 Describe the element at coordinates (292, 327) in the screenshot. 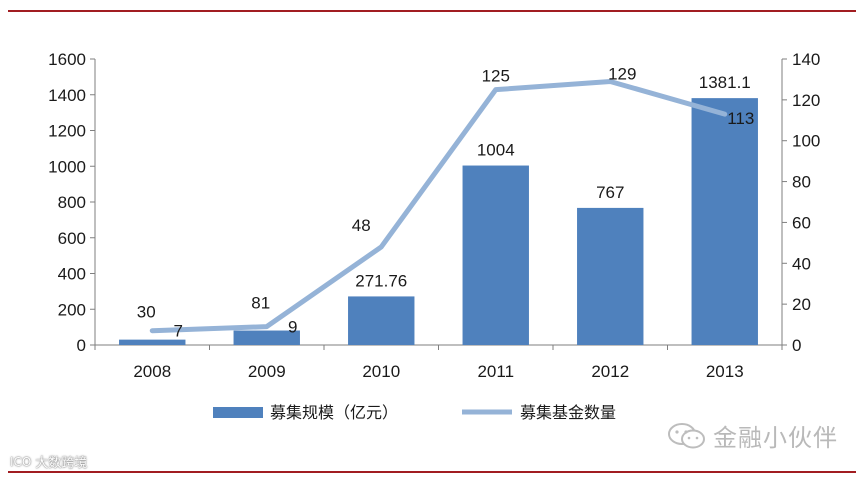

I see `line-data-label: 9` at that location.